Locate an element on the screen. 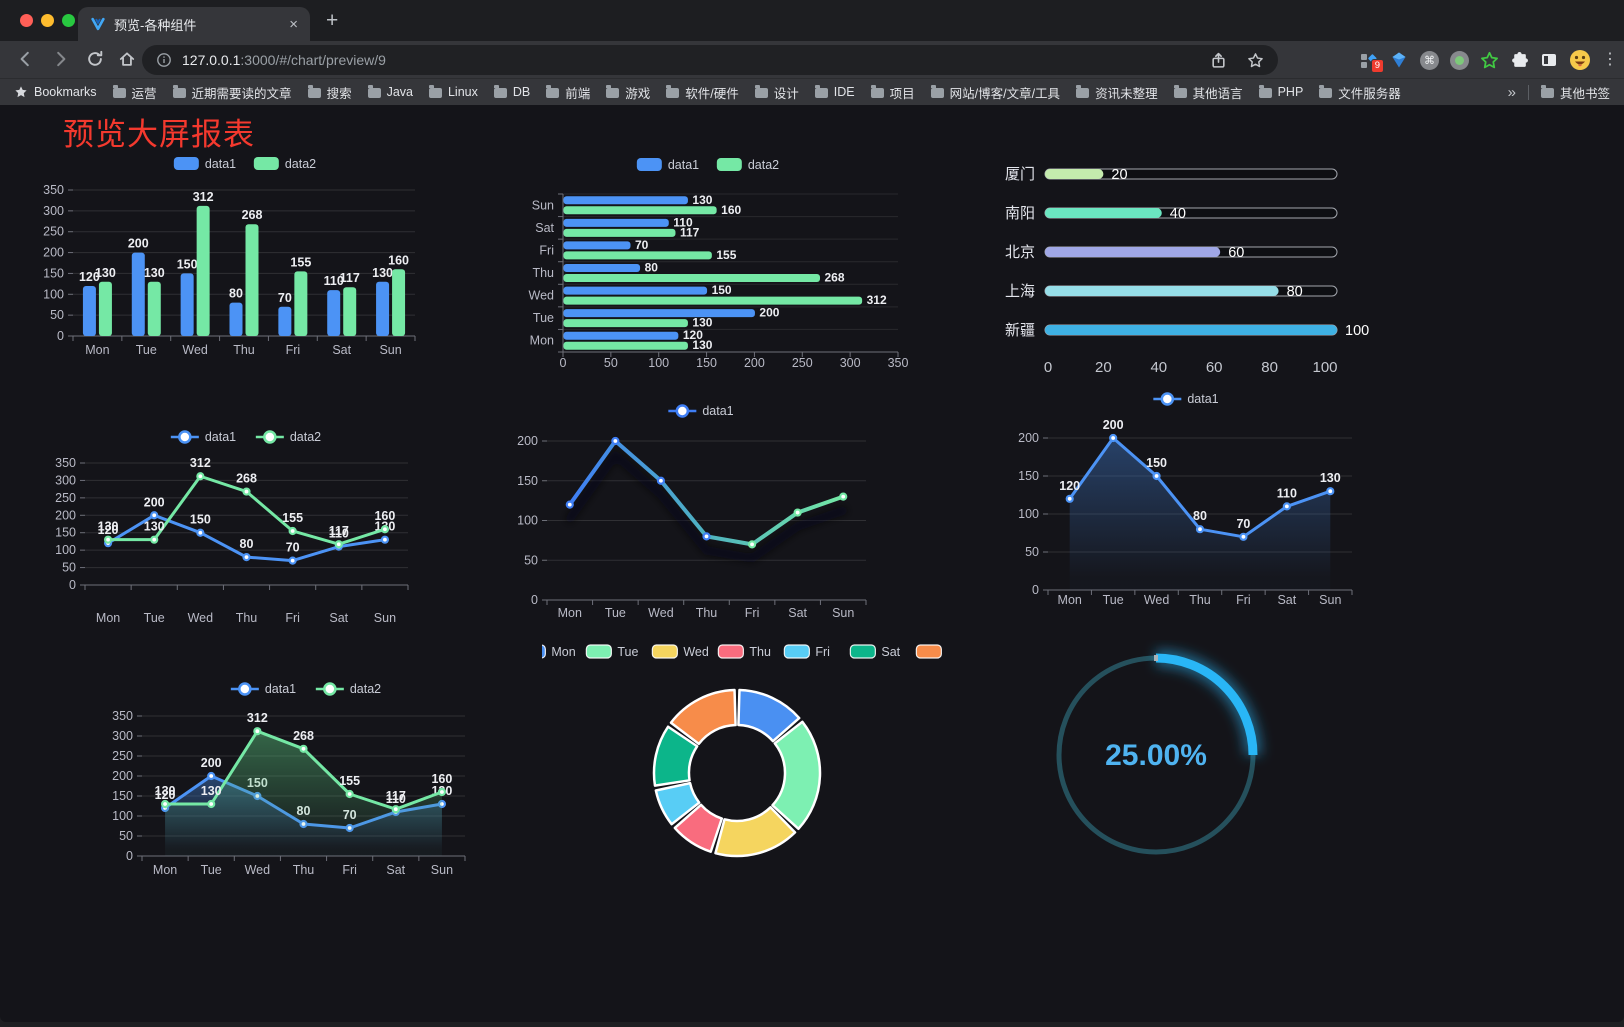 The width and height of the screenshot is (1624, 1027). svg-text: 300 is located at coordinates (53, 211).